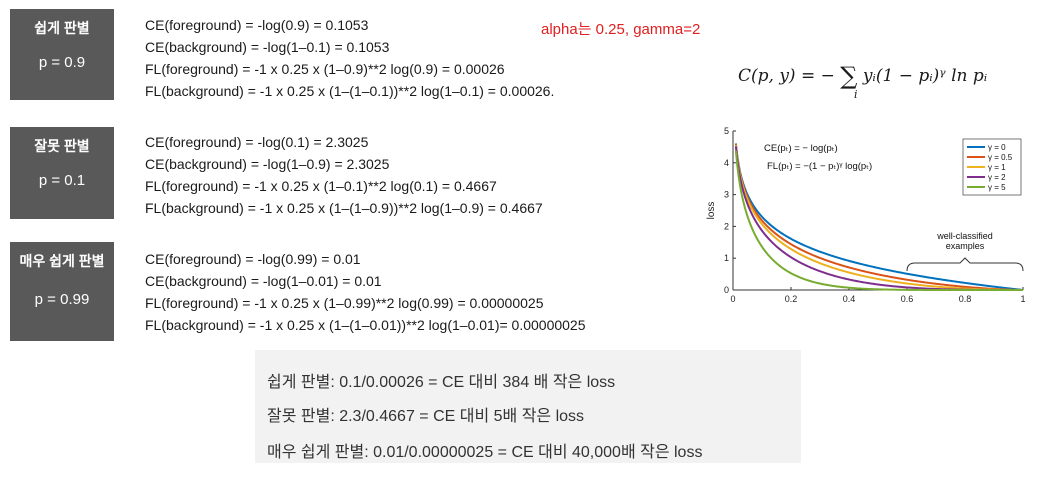  Describe the element at coordinates (964, 236) in the screenshot. I see `well-classified-label: well-classified` at that location.